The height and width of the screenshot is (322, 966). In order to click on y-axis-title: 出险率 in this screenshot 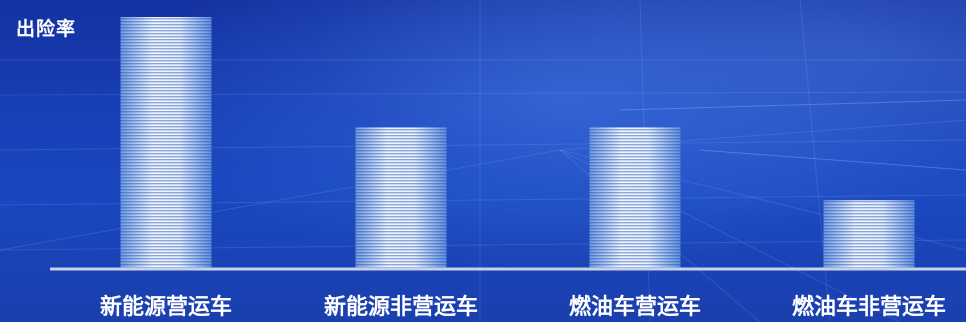, I will do `click(46, 29)`.